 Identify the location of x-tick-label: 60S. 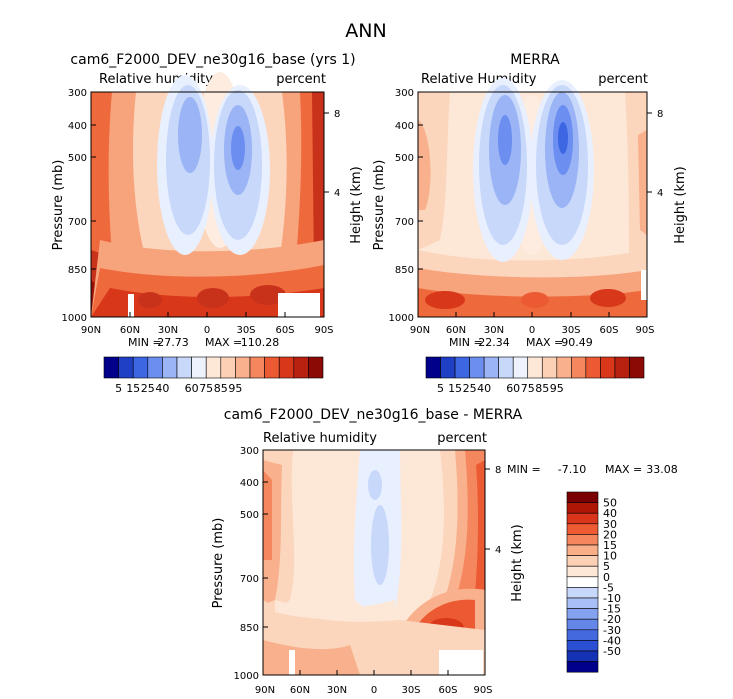
(447, 690).